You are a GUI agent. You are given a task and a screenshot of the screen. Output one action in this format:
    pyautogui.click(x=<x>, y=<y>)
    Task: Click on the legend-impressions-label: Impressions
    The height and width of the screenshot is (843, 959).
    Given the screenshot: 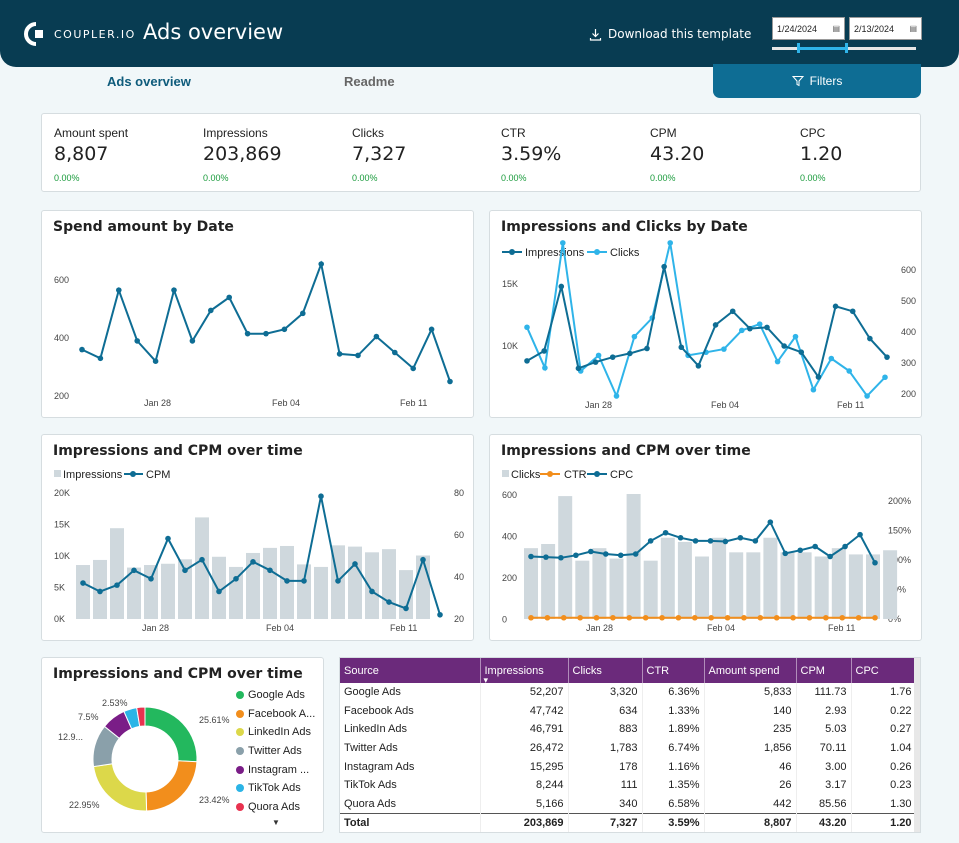 What is the action you would take?
    pyautogui.click(x=93, y=475)
    